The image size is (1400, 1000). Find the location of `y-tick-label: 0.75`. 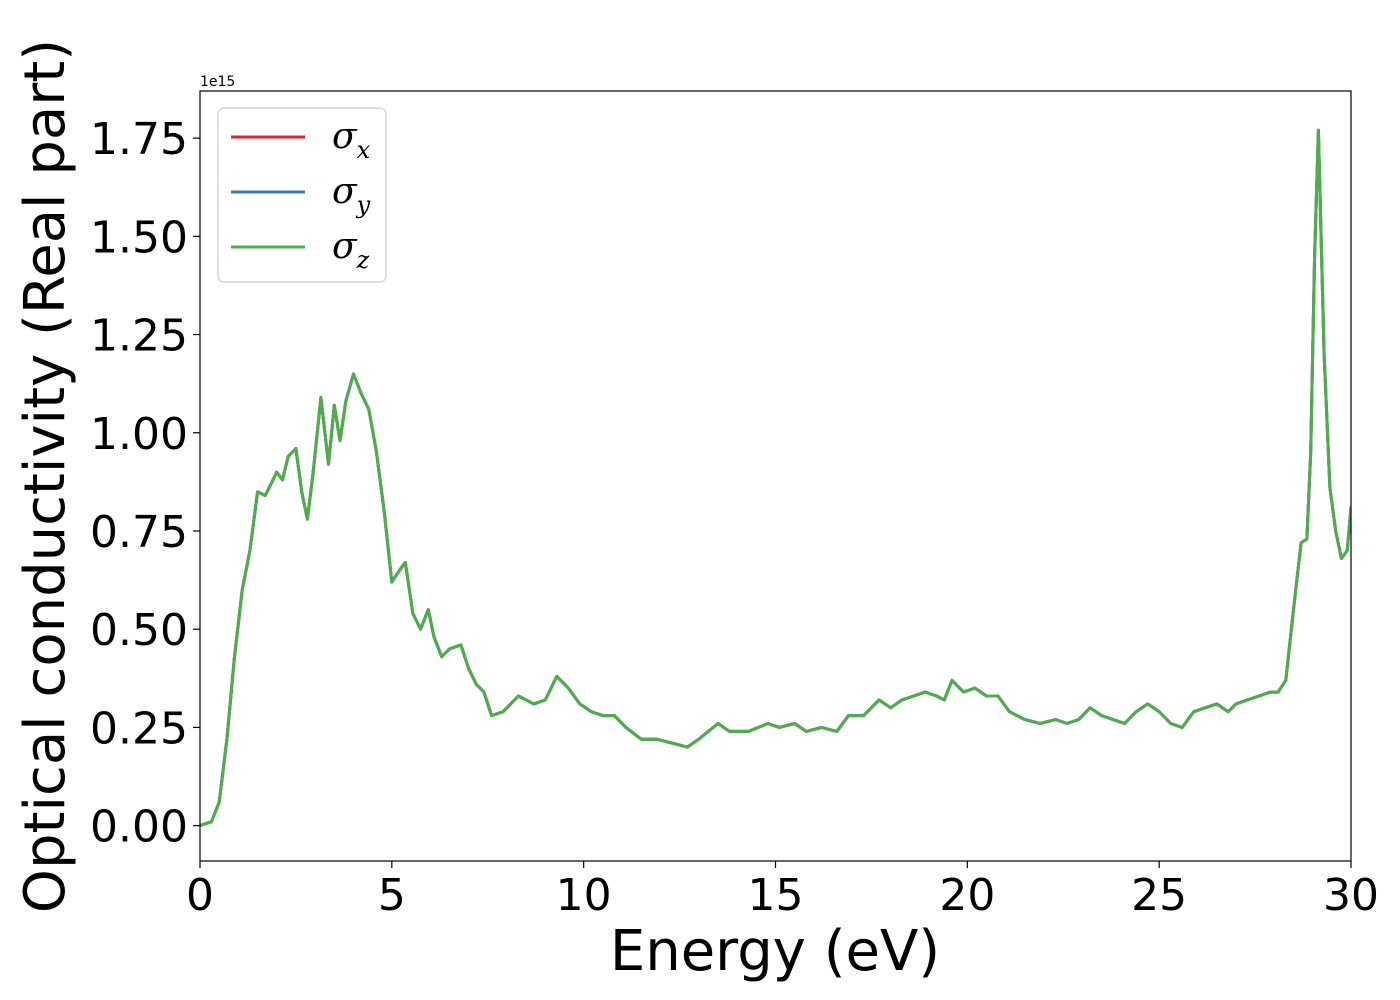

y-tick-label: 0.75 is located at coordinates (139, 532).